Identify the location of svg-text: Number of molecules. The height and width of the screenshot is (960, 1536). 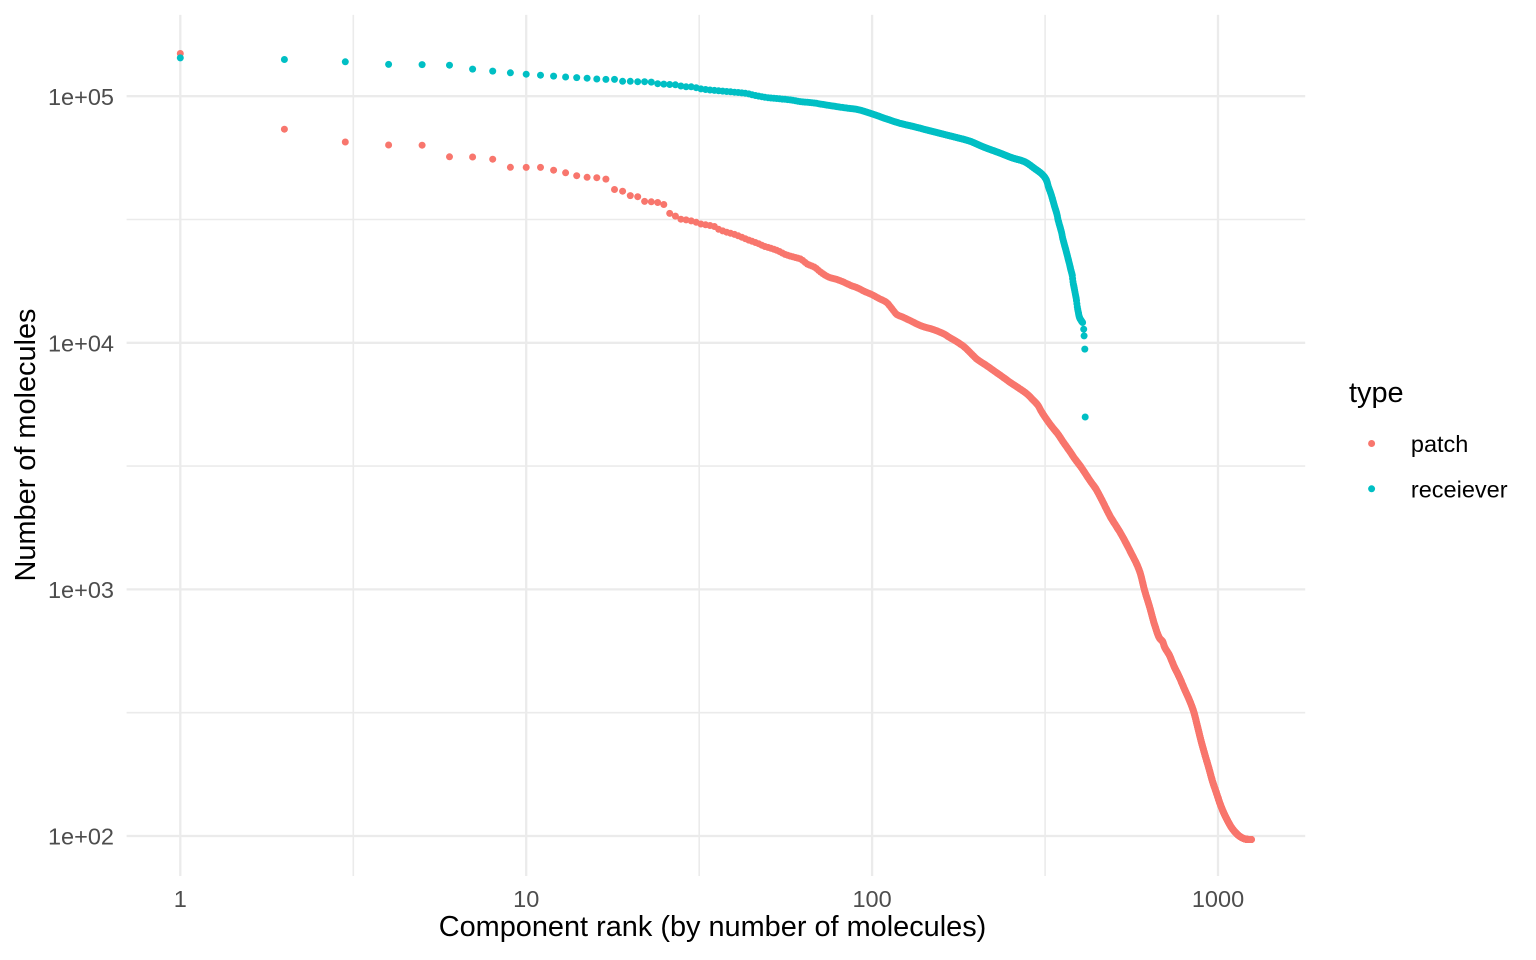
(26, 445).